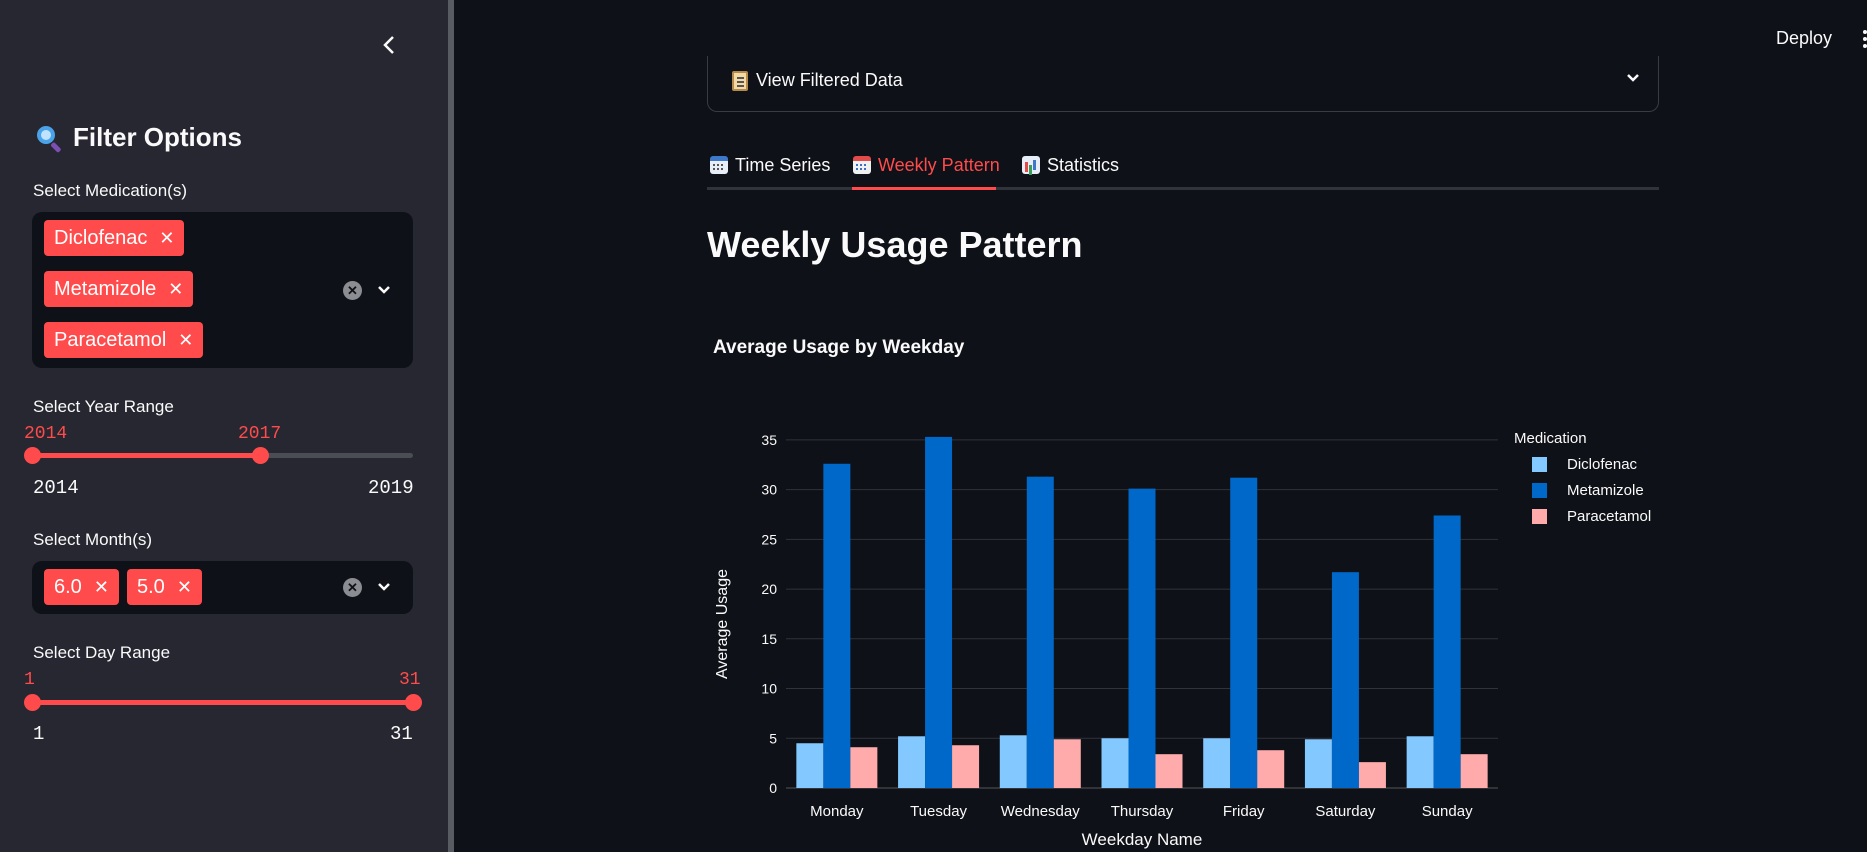  I want to click on legend-item: Diclofenac, so click(1584, 464).